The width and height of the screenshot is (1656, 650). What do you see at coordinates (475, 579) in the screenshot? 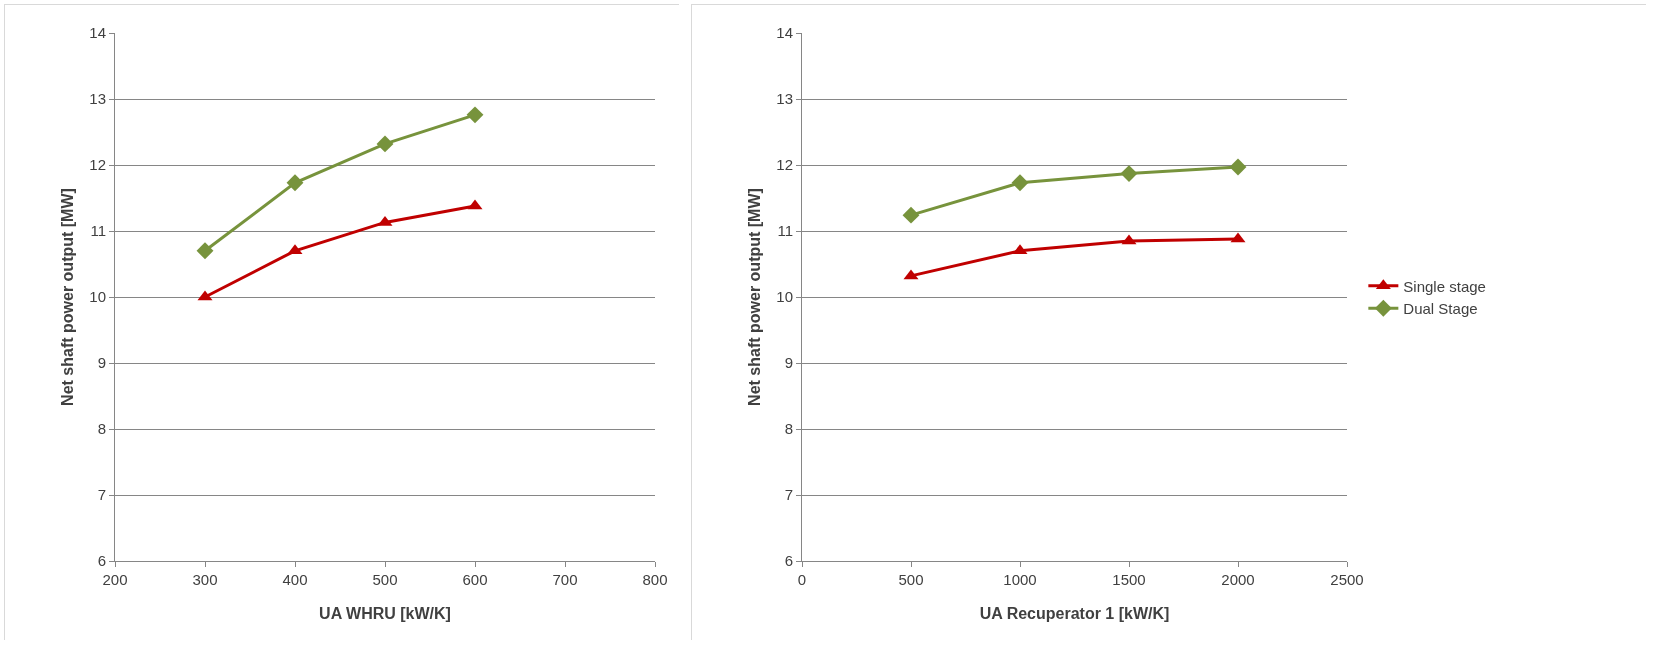
I see `x-tick-label: 600` at bounding box center [475, 579].